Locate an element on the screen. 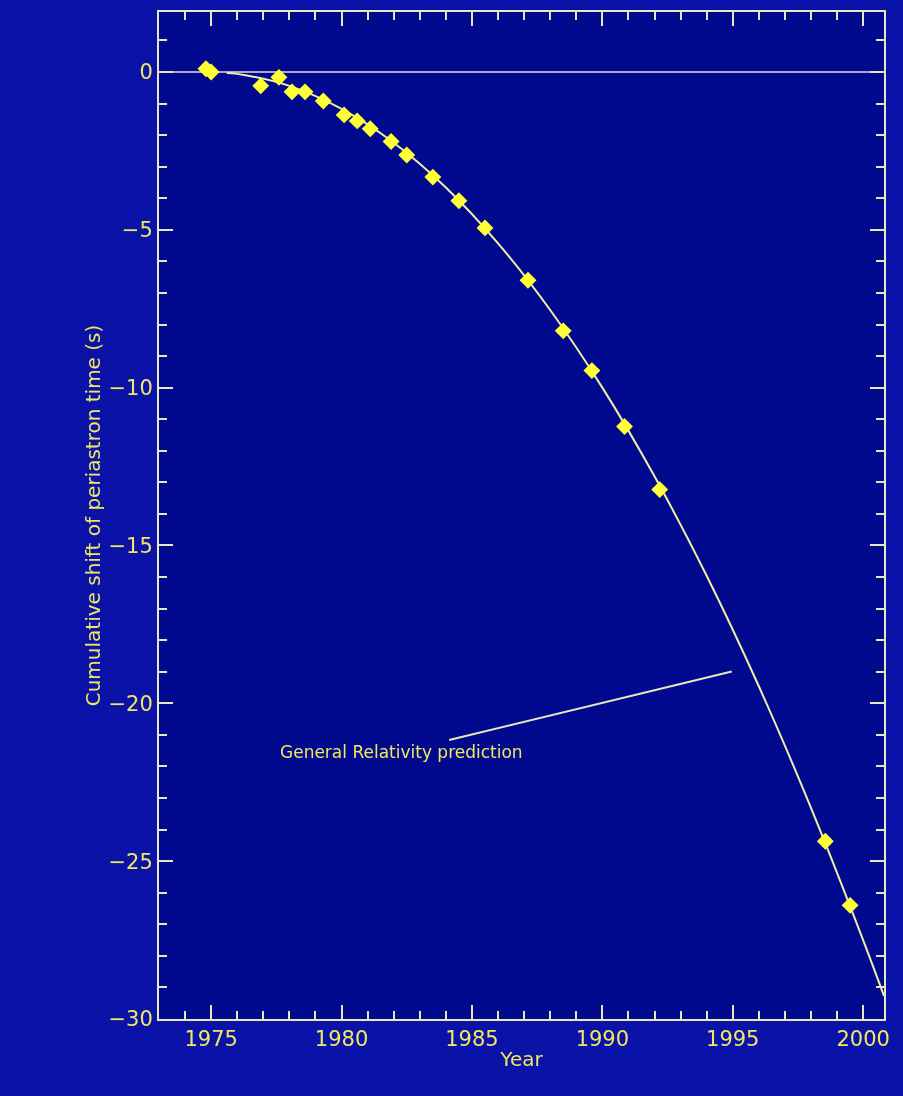 This screenshot has height=1096, width=903. x-tick-label: 1990 is located at coordinates (602, 1039).